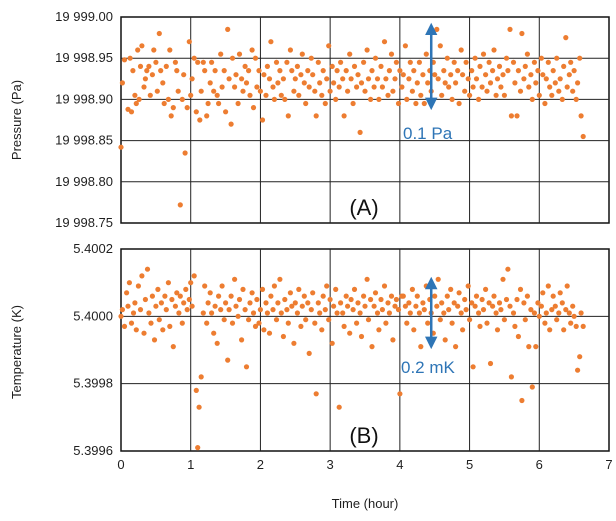 The image size is (616, 521). What do you see at coordinates (93, 248) in the screenshot?
I see `y-tick-label-b-3: 5.4002` at bounding box center [93, 248].